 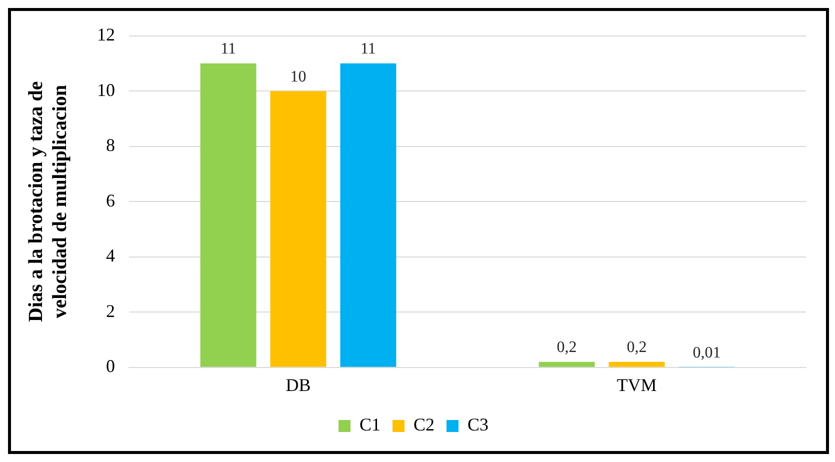 What do you see at coordinates (636, 384) in the screenshot?
I see `x-tick-label: TVM` at bounding box center [636, 384].